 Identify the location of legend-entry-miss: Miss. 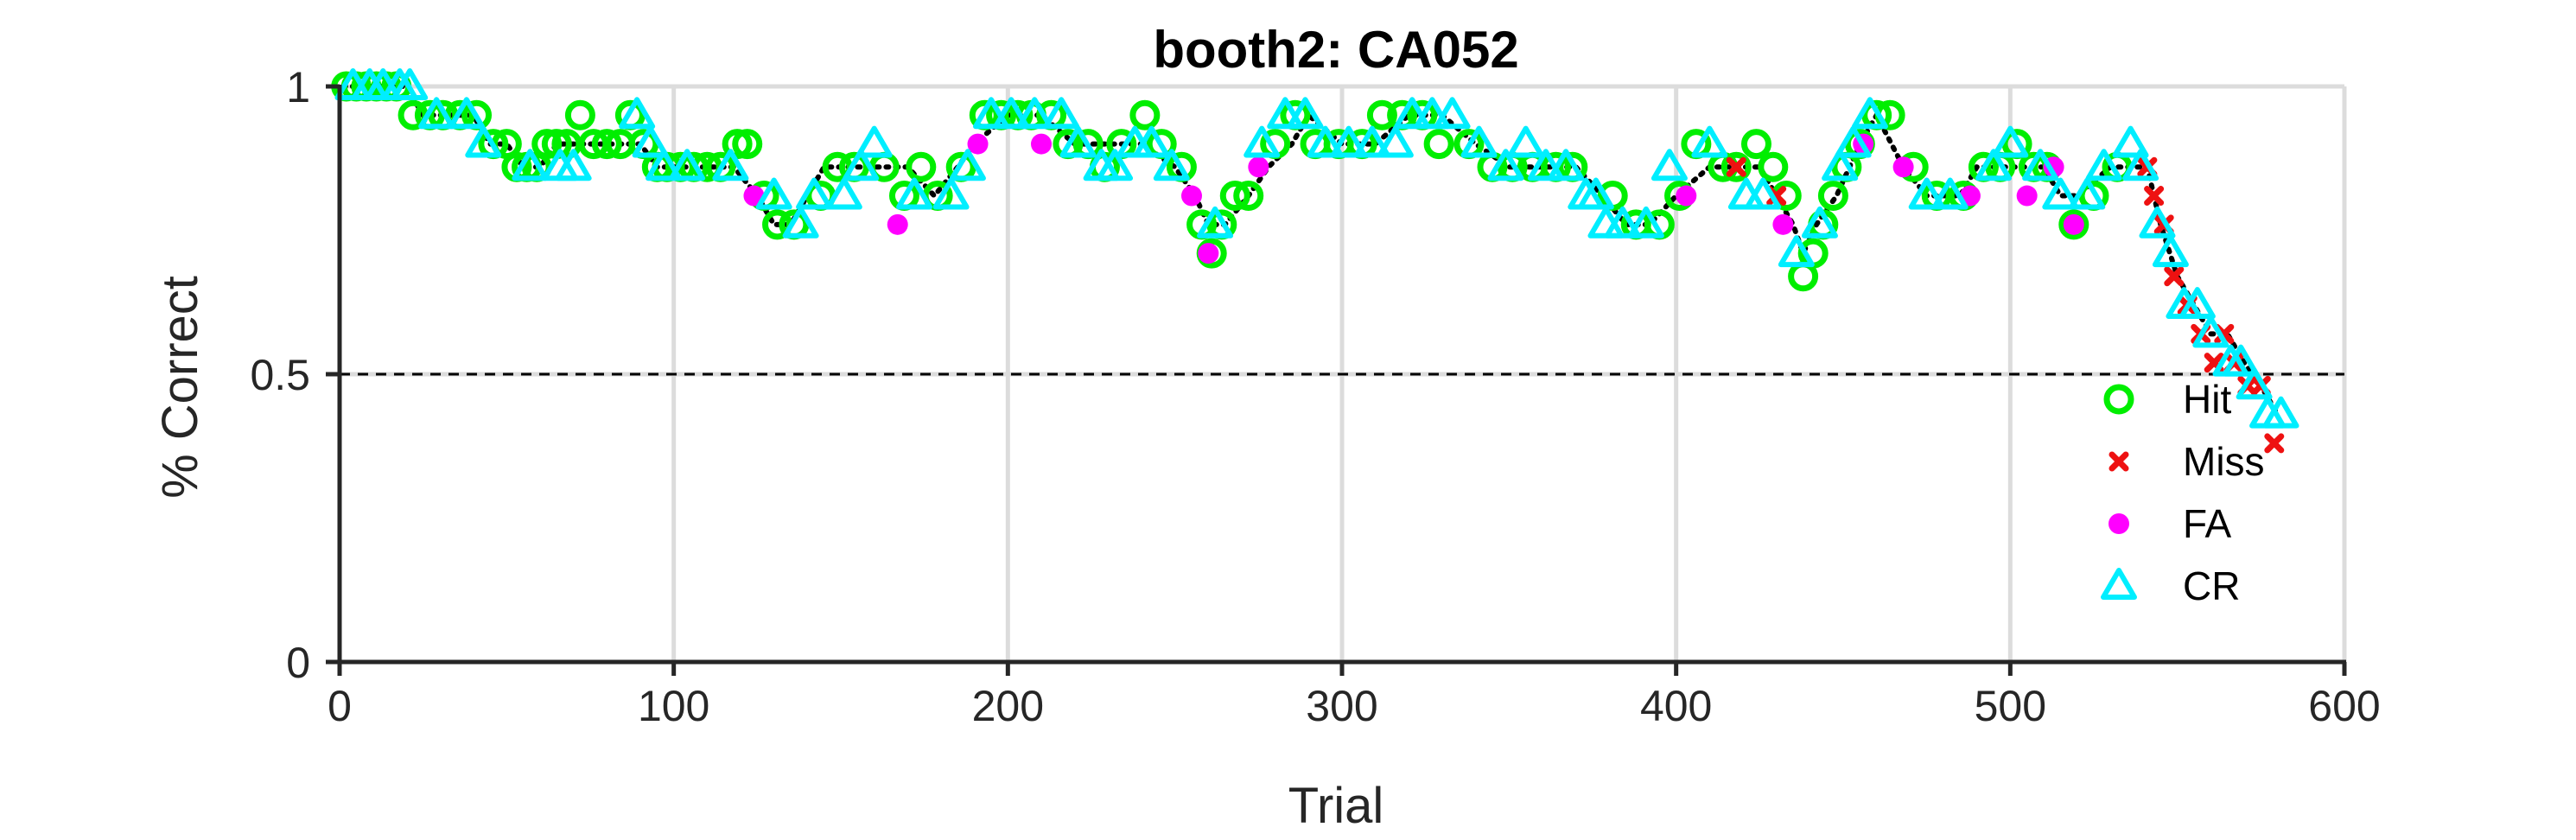
(2187, 461).